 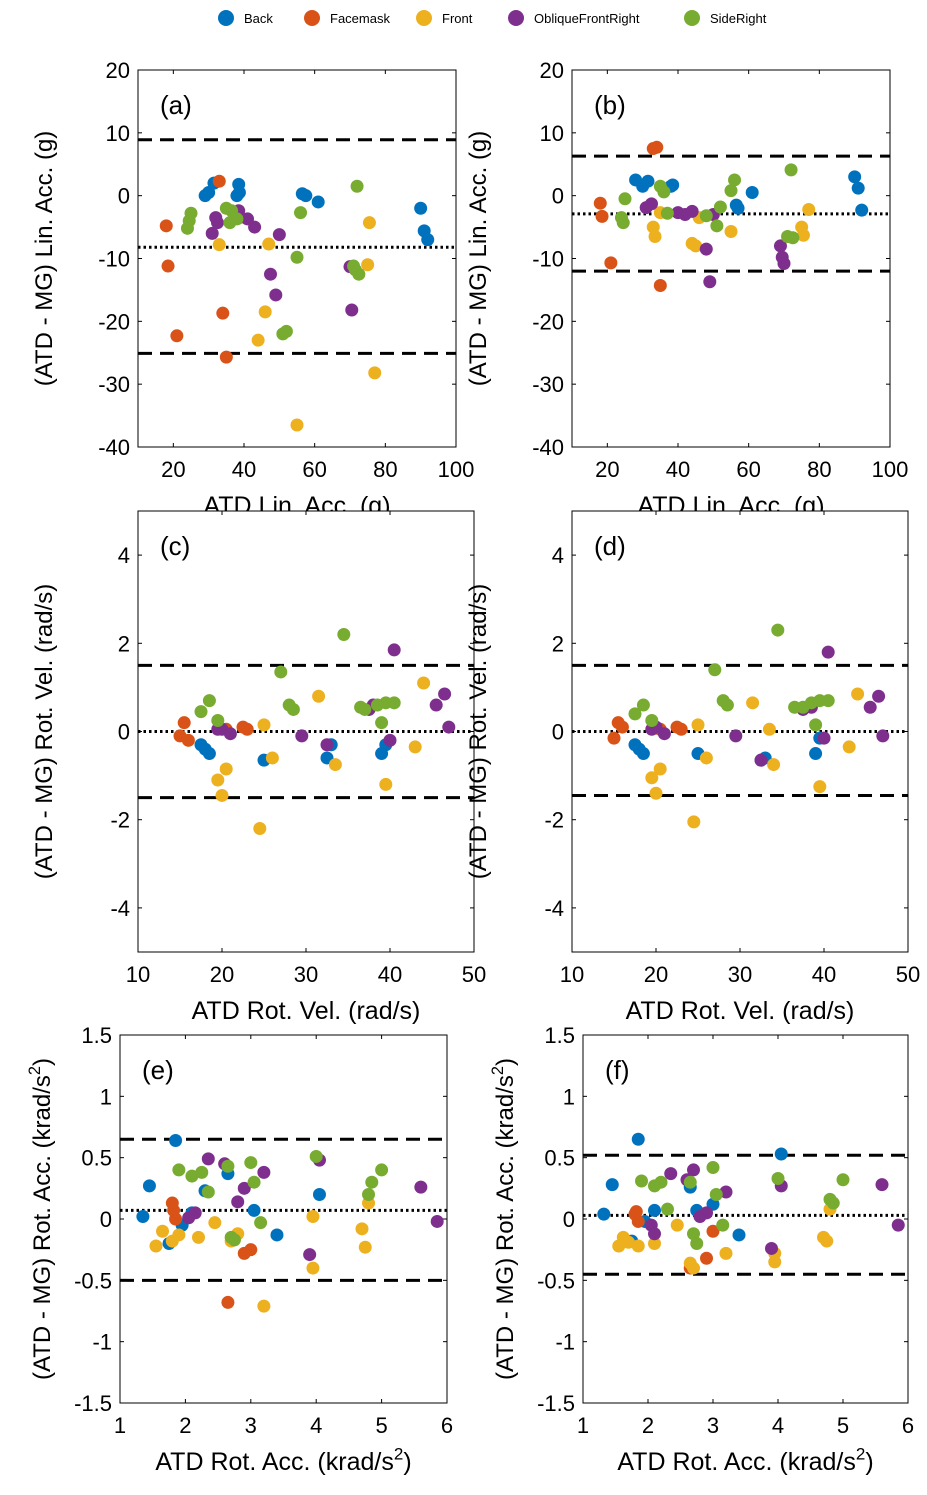 I want to click on x-tick-label: 4, so click(x=316, y=1425).